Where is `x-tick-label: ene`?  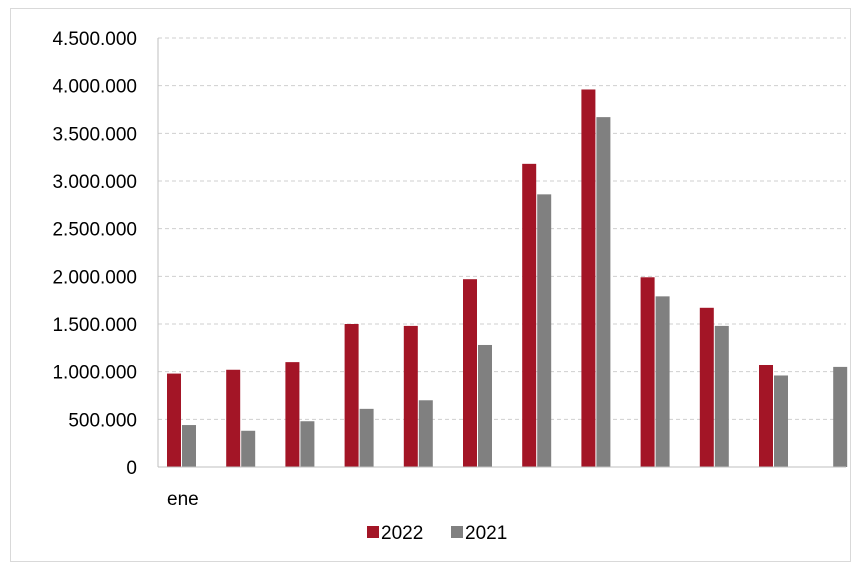
x-tick-label: ene is located at coordinates (183, 499).